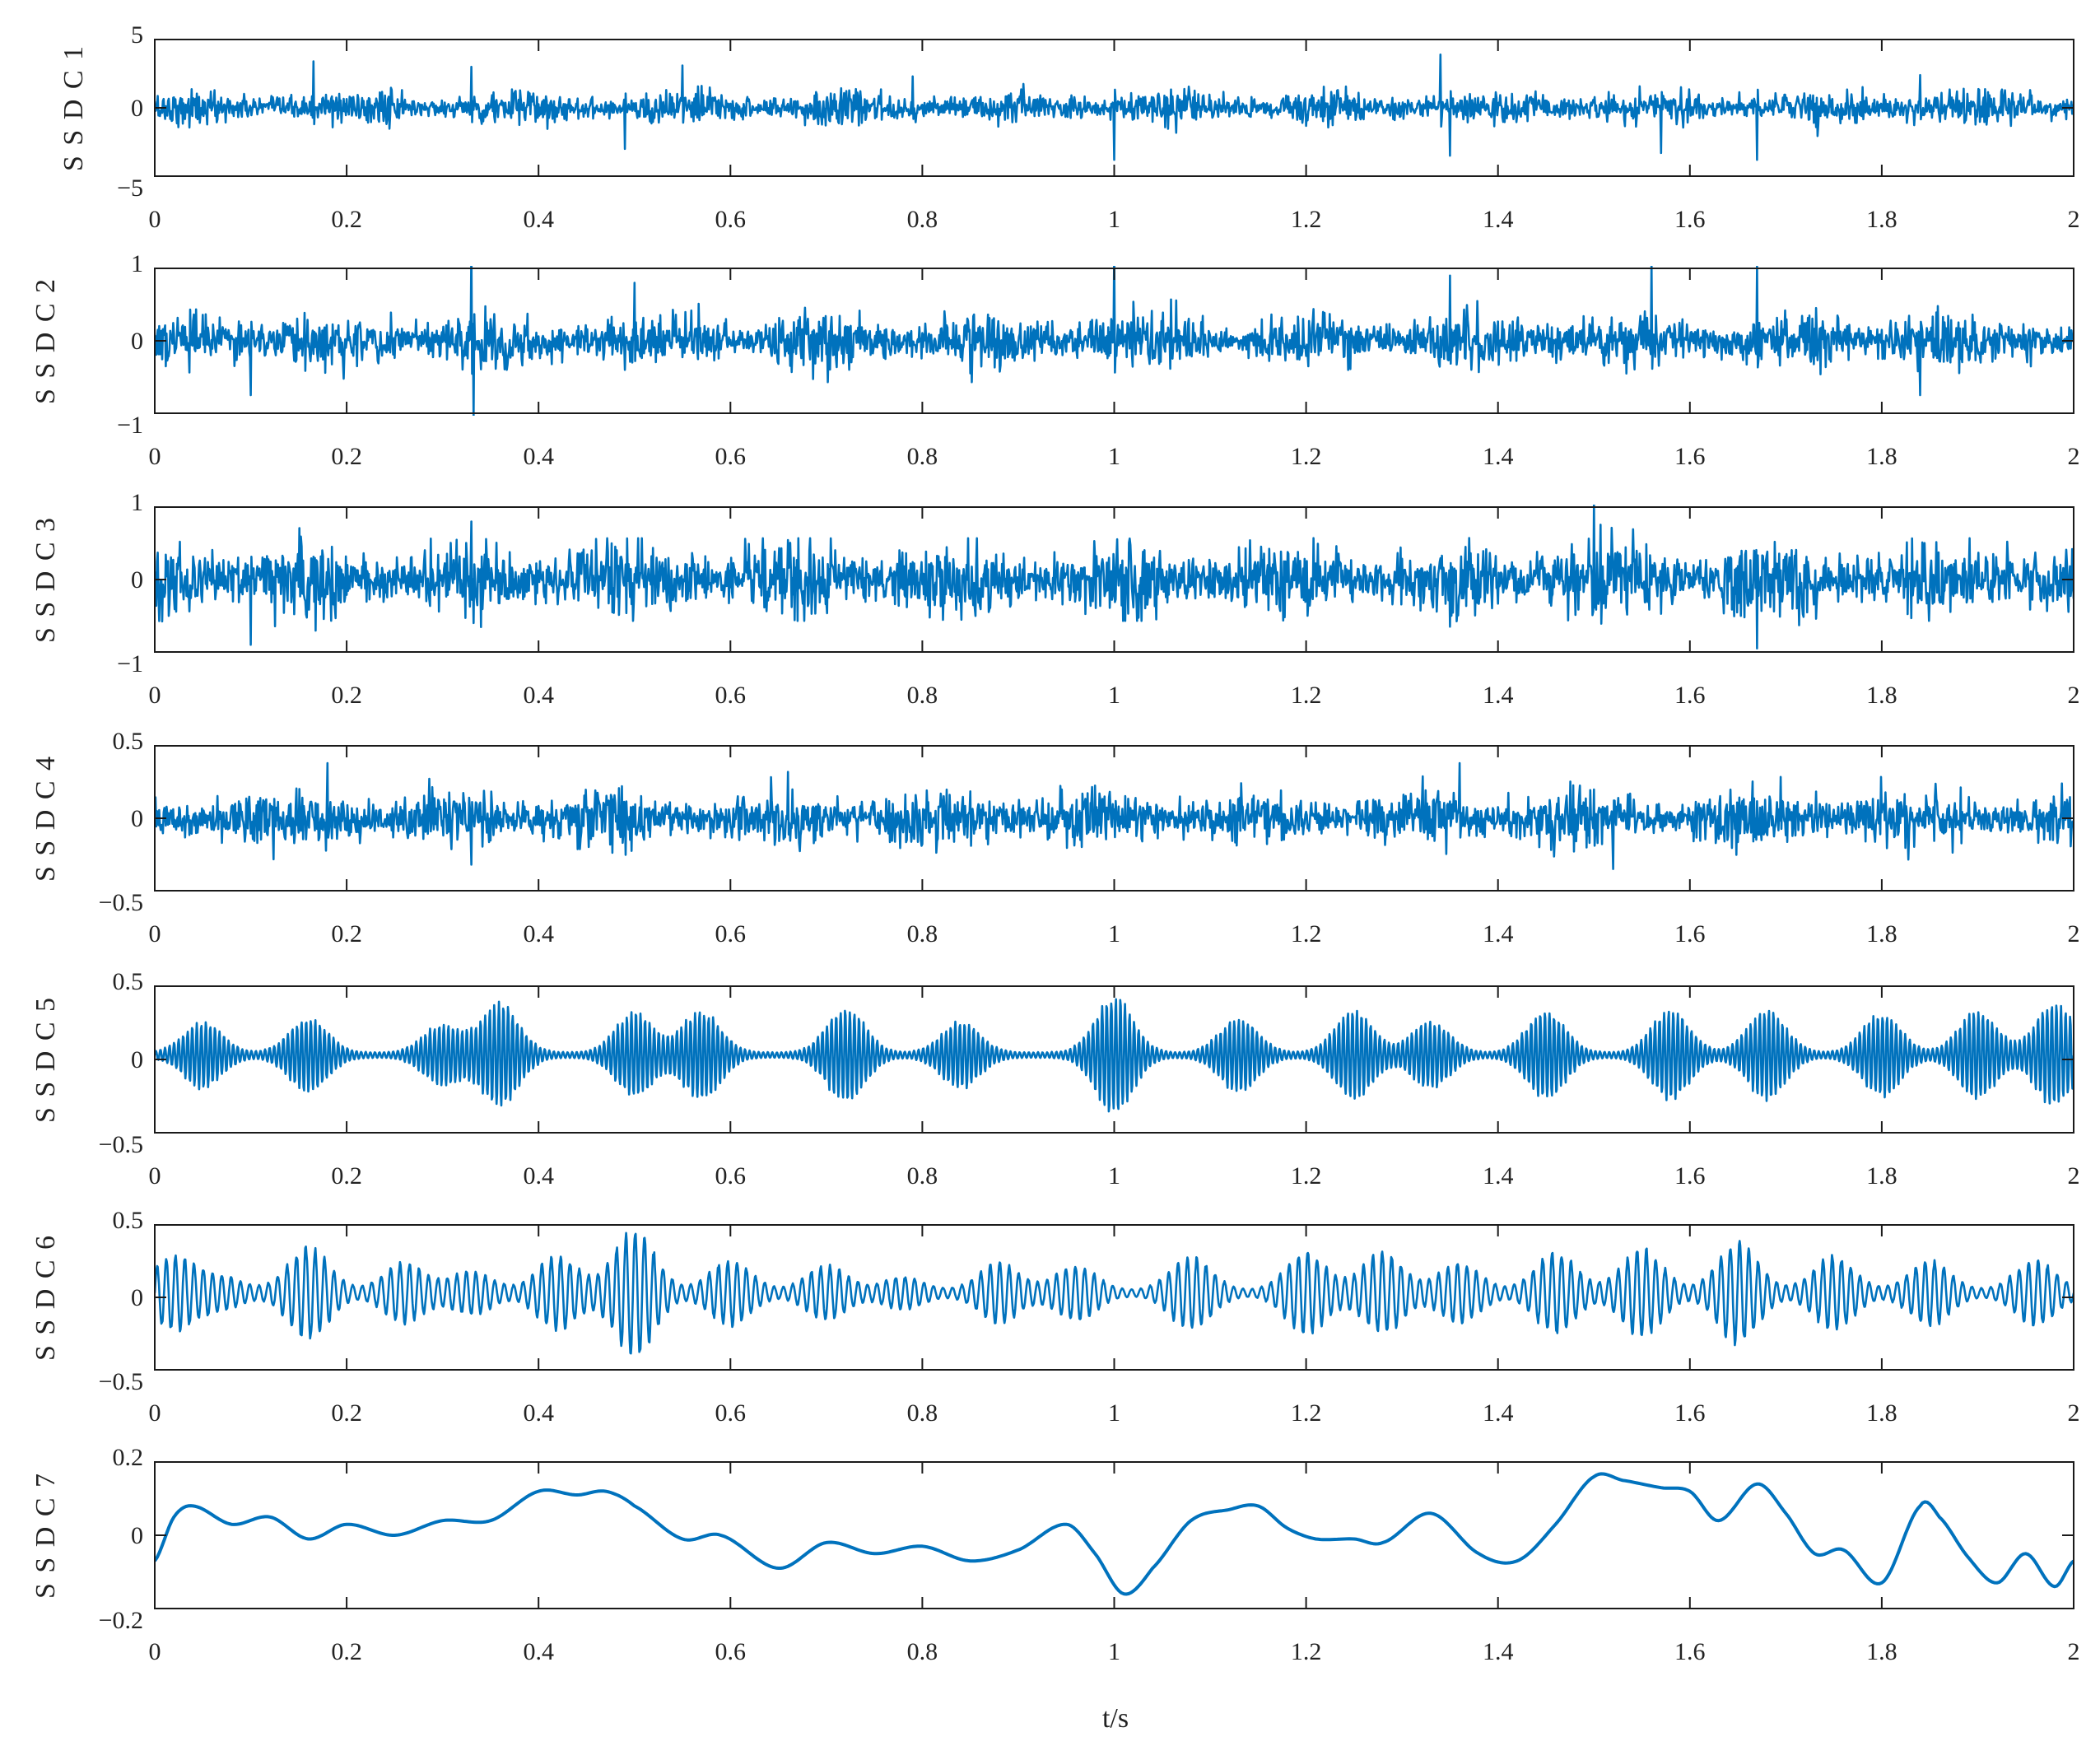 The image size is (2100, 1760). Describe the element at coordinates (45, 580) in the screenshot. I see `y-axis-label: S S D C 3` at that location.